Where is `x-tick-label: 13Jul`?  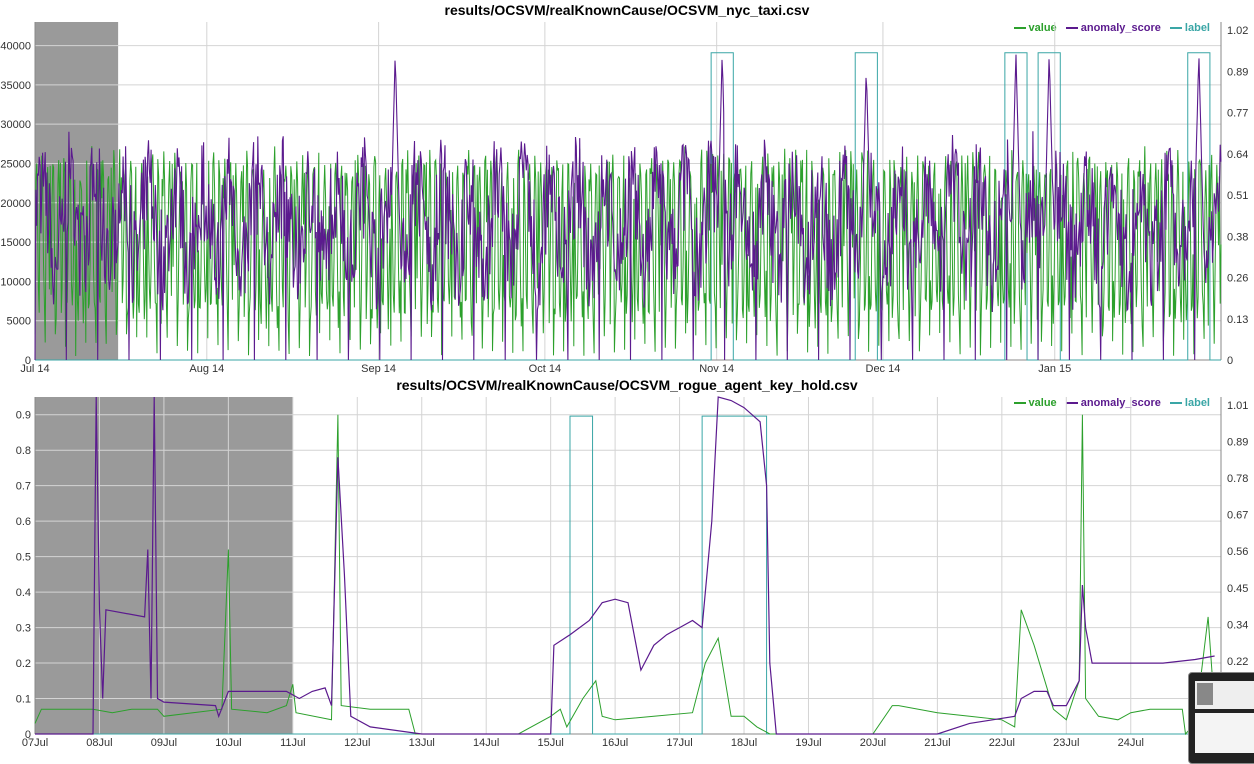 x-tick-label: 13Jul is located at coordinates (422, 743).